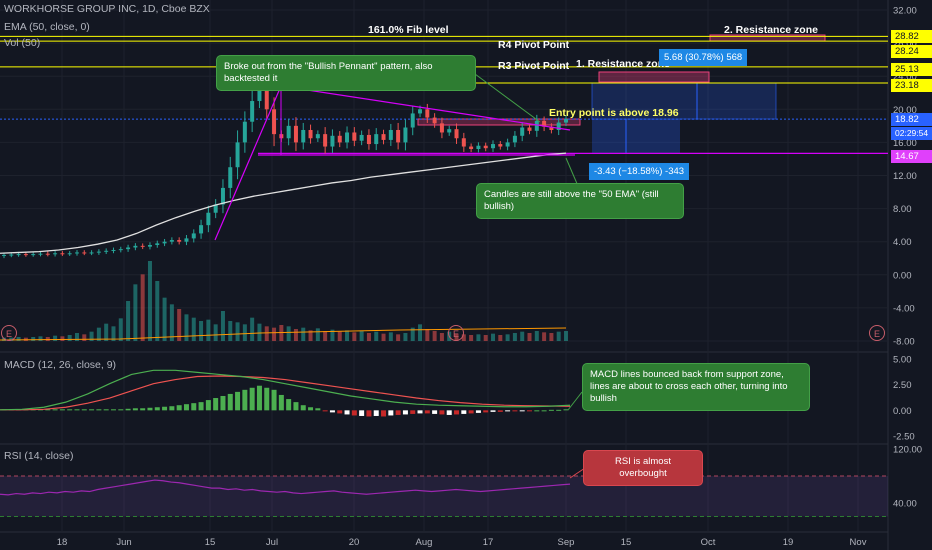  I want to click on rsi-band, so click(444, 496).